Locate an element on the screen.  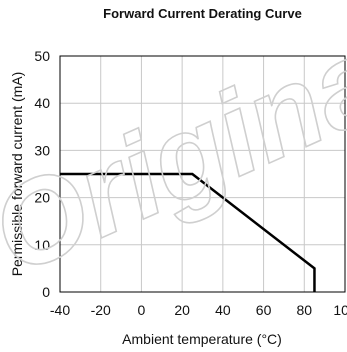
chart-title: Forward Current Derating Curve is located at coordinates (202, 13).